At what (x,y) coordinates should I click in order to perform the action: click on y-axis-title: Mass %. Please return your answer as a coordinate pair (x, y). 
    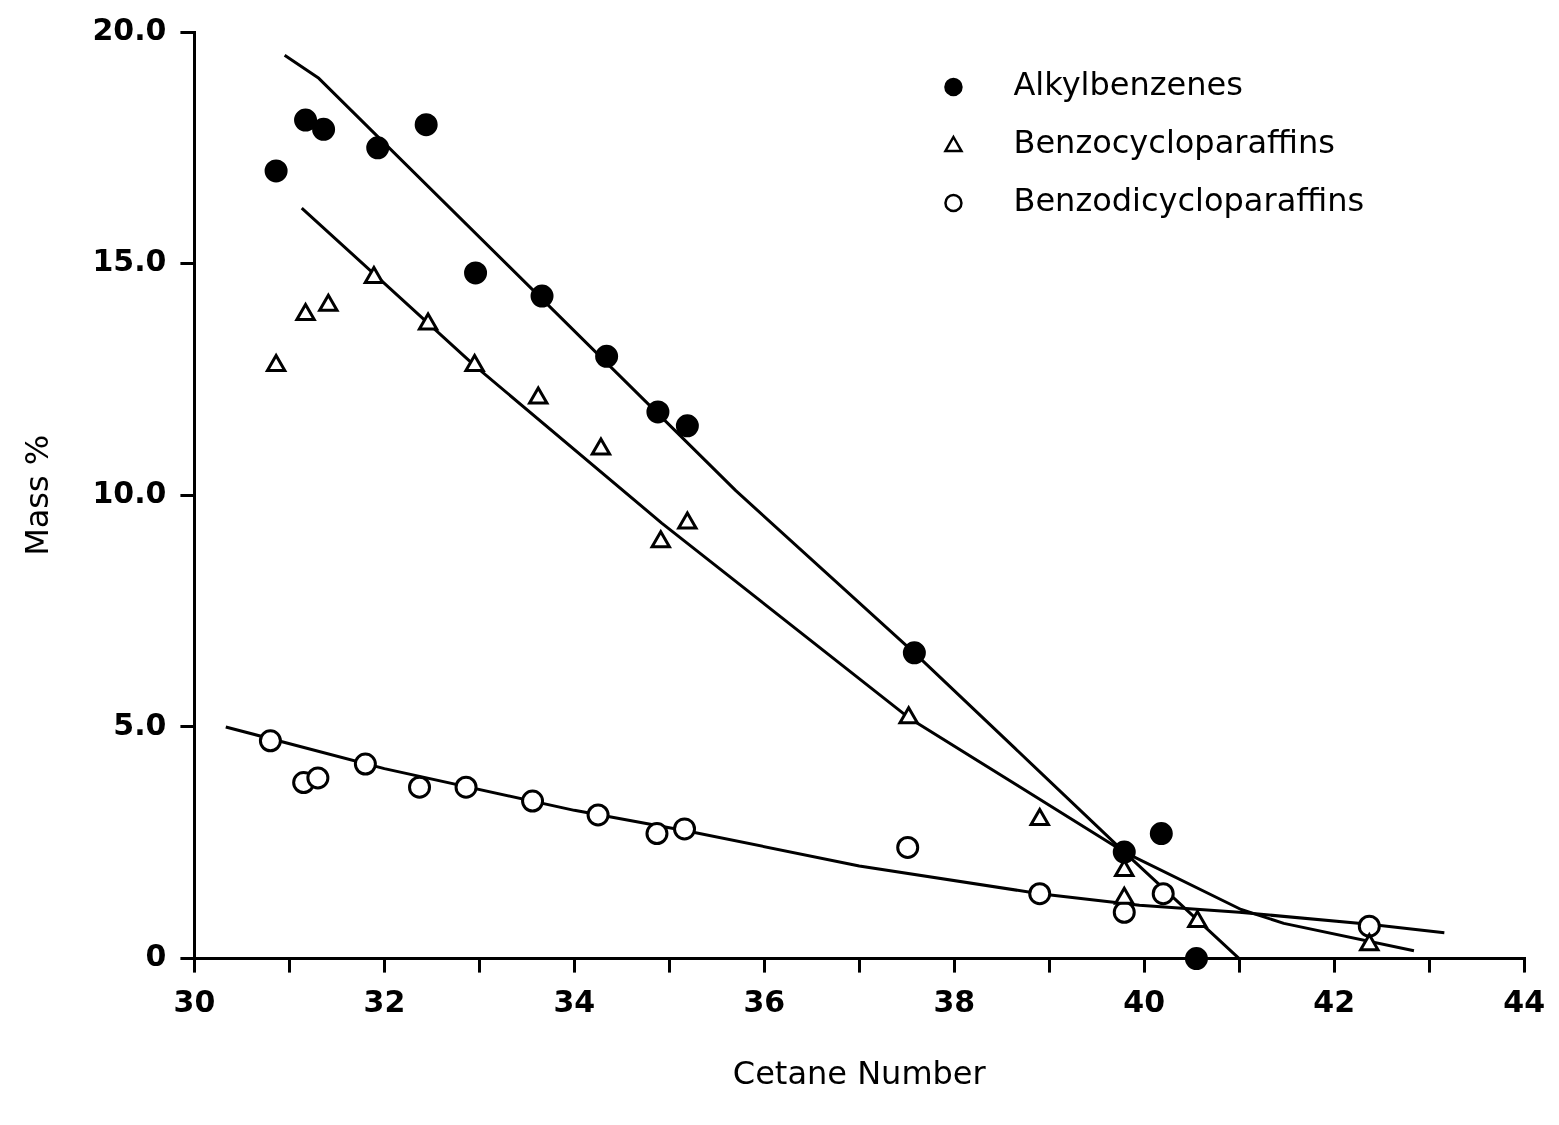
    Looking at the image, I should click on (36, 495).